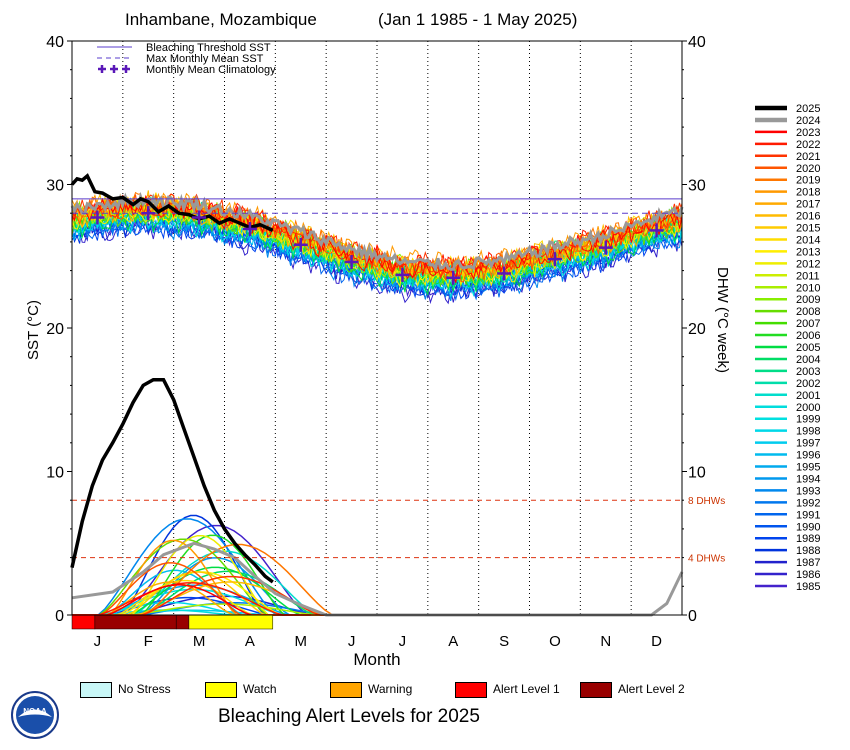  What do you see at coordinates (808, 157) in the screenshot?
I see `year-legend-label: 2021` at bounding box center [808, 157].